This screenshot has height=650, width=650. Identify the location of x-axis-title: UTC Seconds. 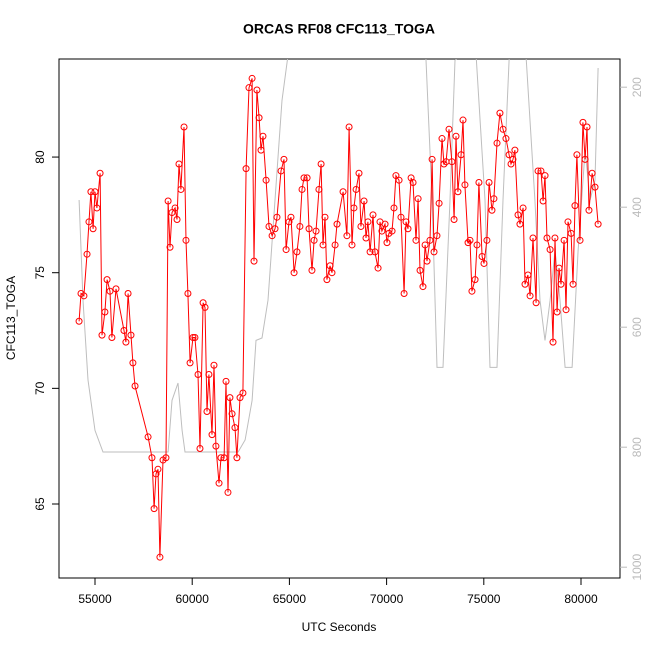
(339, 627).